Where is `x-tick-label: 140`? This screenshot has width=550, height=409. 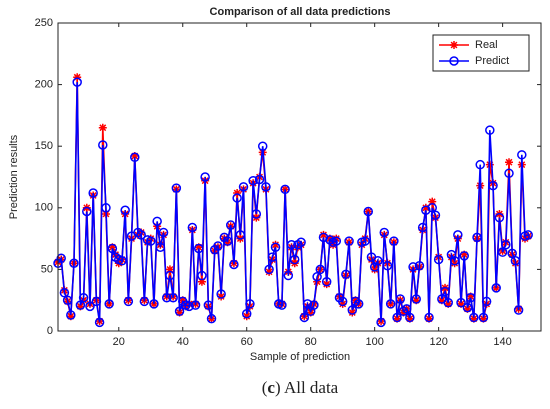
x-tick-label: 140 is located at coordinates (502, 342).